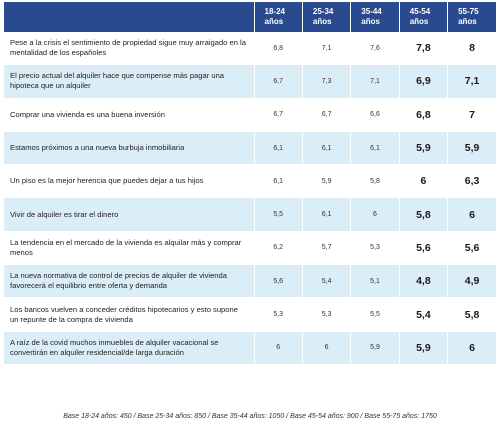  What do you see at coordinates (423, 17) in the screenshot?
I see `column-header-45-54: 45-54 años` at bounding box center [423, 17].